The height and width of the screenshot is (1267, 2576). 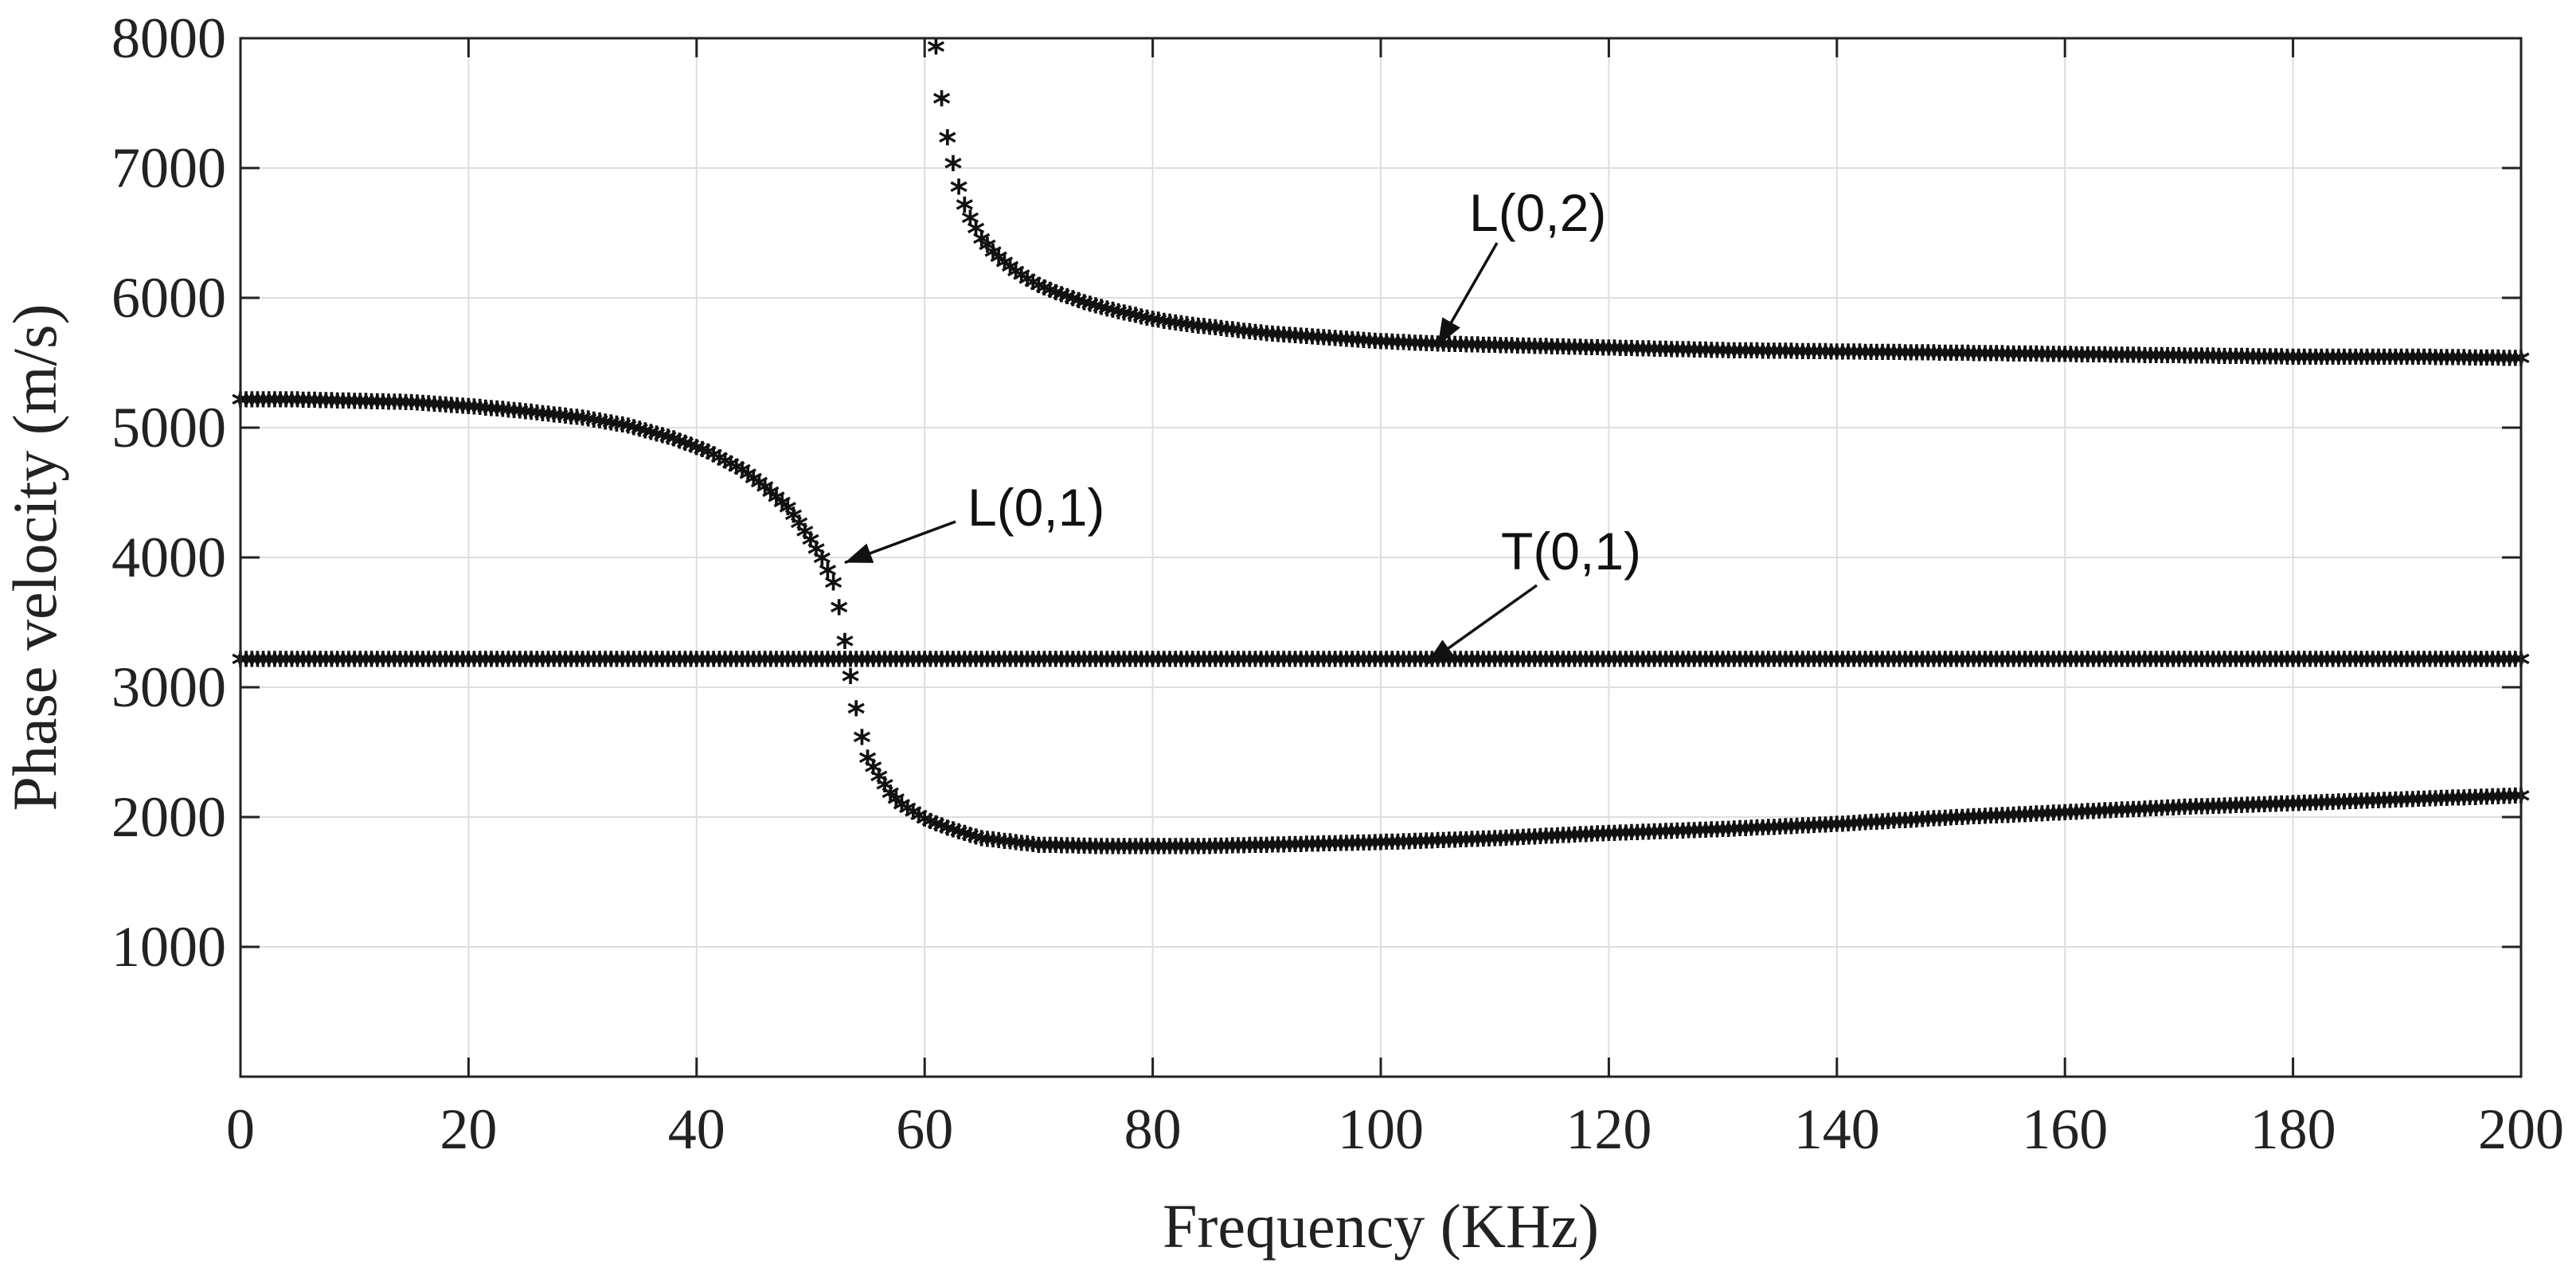 I want to click on y-tick-label: 4000, so click(x=168, y=557).